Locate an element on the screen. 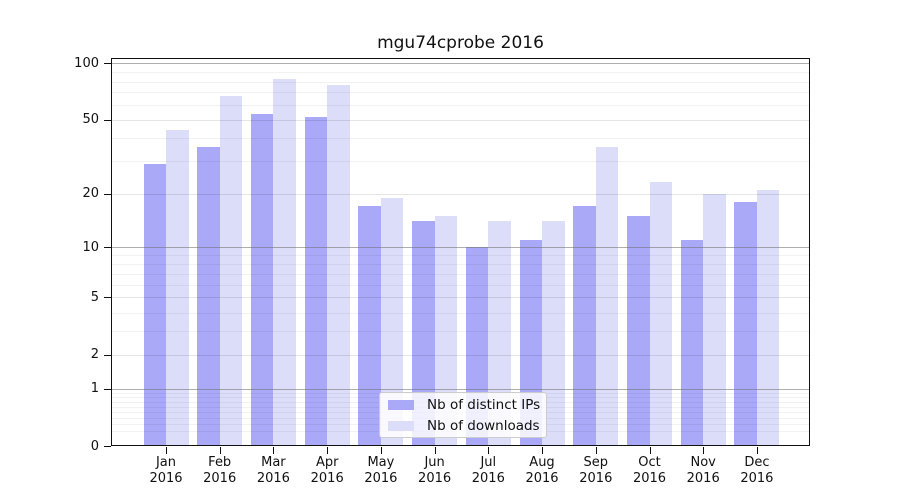 Image resolution: width=900 pixels, height=500 pixels. legend-swatch-downloads is located at coordinates (401, 425).